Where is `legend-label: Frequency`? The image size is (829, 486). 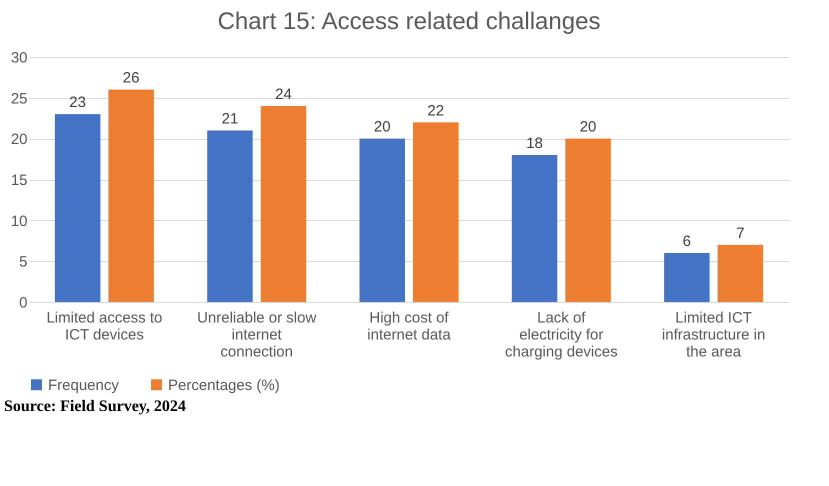
legend-label: Frequency is located at coordinates (84, 385).